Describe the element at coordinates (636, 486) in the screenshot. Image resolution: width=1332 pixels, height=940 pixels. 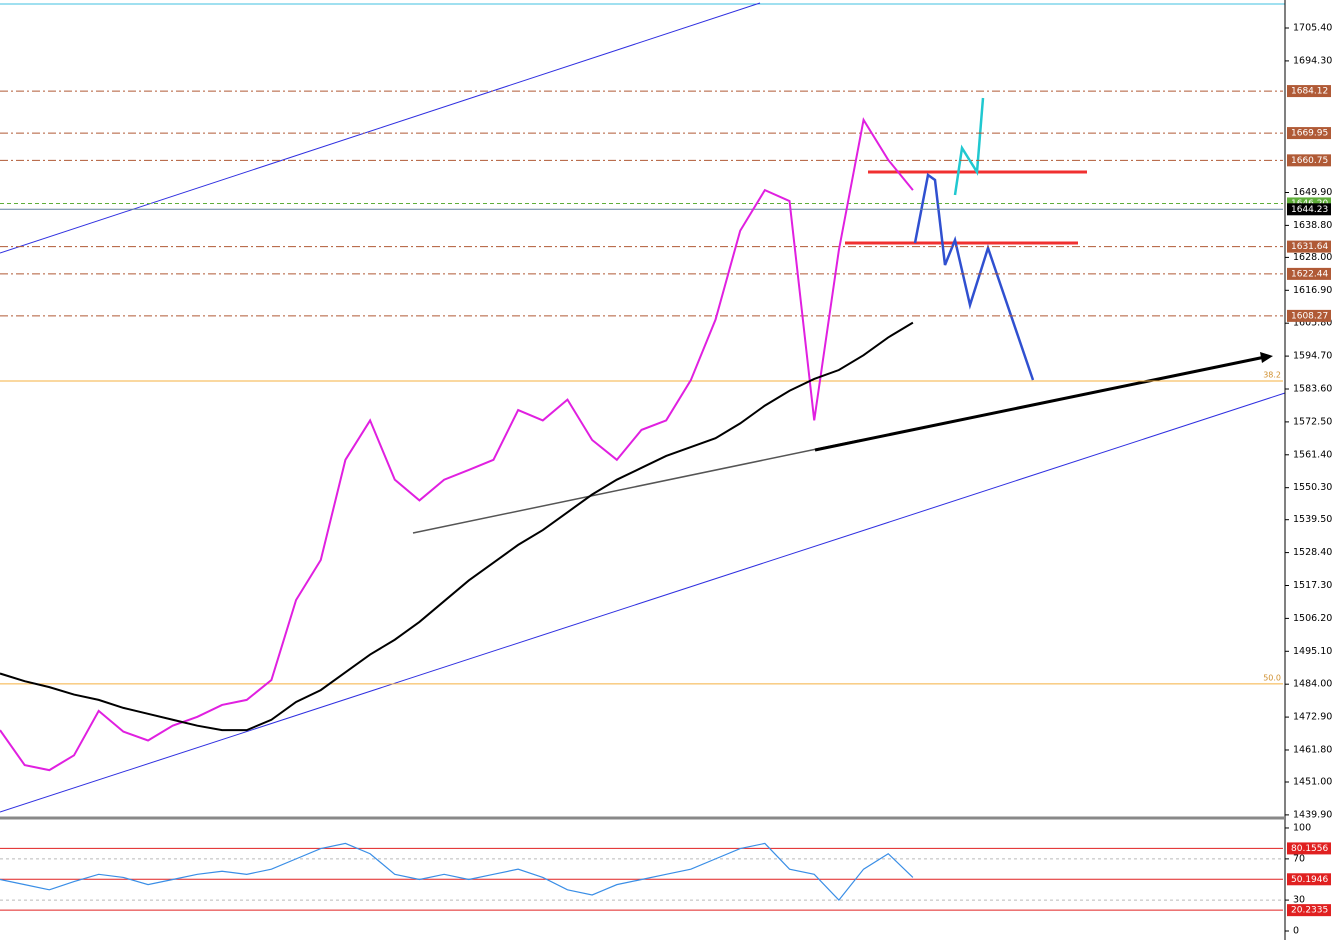
I see `trendline` at that location.